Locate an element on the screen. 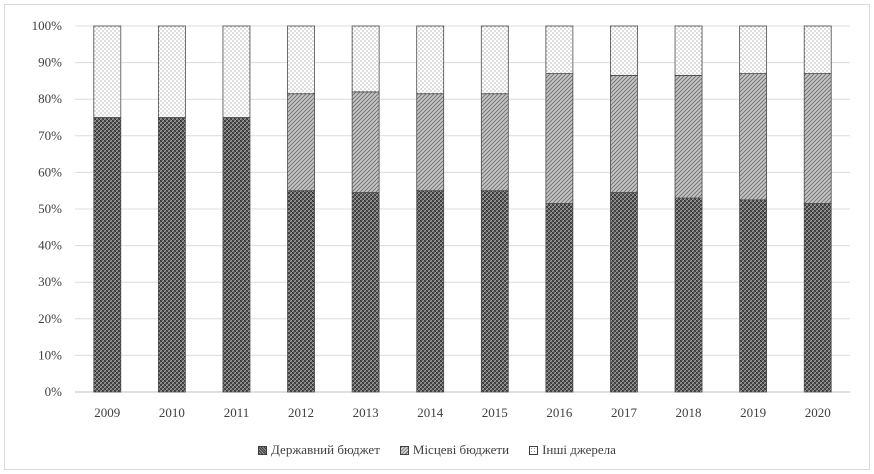  y-tick-label: 10% is located at coordinates (50, 354).